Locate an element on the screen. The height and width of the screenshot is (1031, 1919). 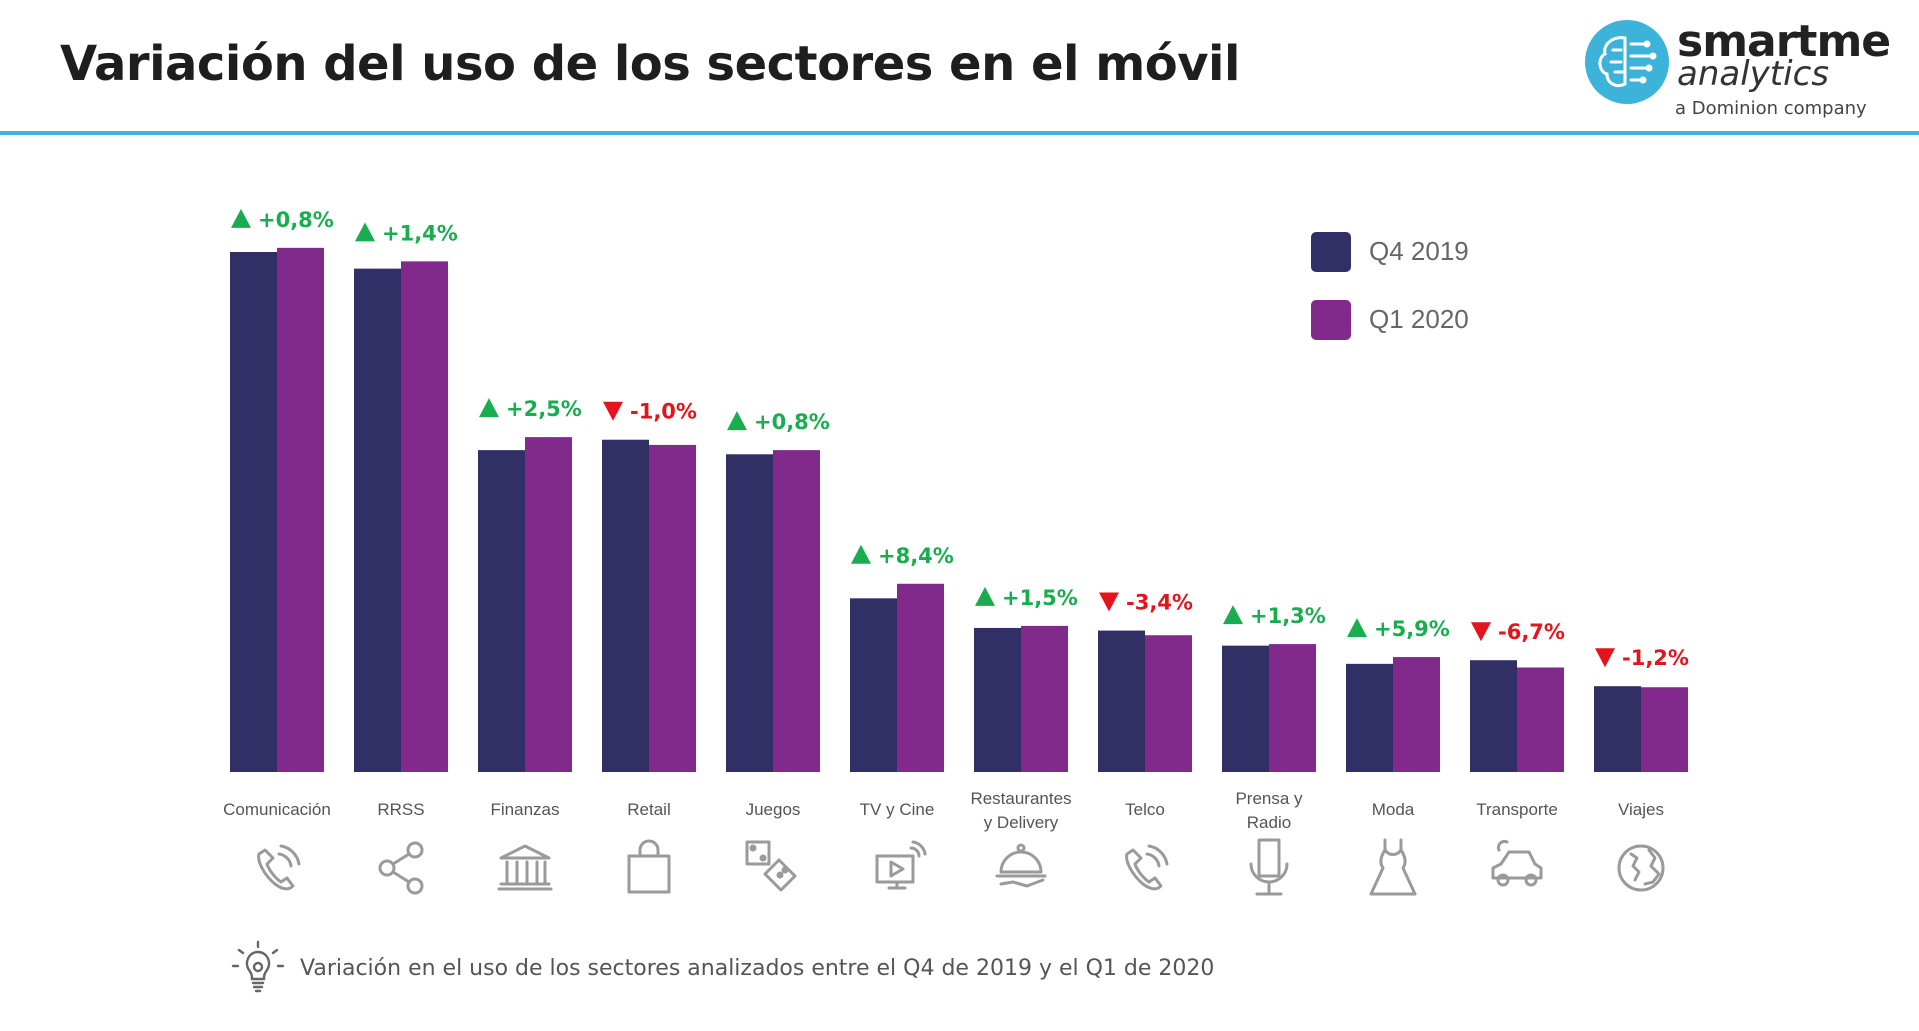
change-label: +2,5% is located at coordinates (544, 409).